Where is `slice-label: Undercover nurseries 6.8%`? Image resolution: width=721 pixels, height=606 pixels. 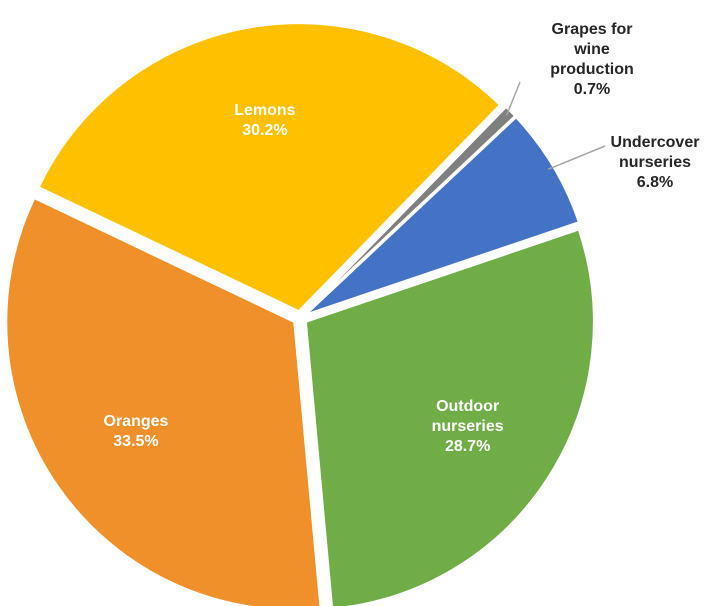
slice-label: Undercover nurseries 6.8% is located at coordinates (655, 163).